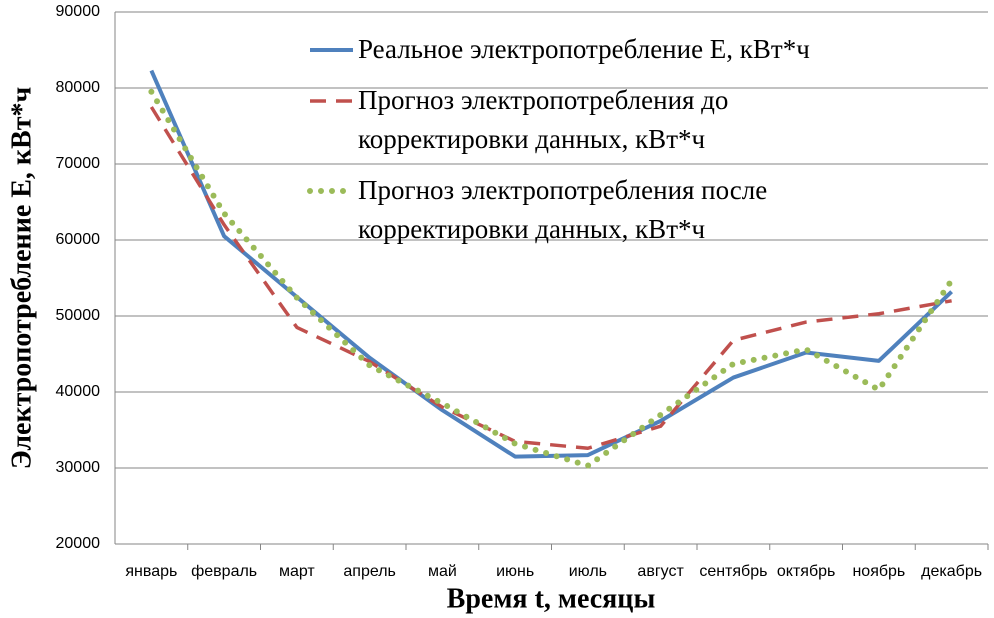 Image resolution: width=994 pixels, height=618 pixels. Describe the element at coordinates (78, 391) in the screenshot. I see `y-tick-label: 40000` at that location.